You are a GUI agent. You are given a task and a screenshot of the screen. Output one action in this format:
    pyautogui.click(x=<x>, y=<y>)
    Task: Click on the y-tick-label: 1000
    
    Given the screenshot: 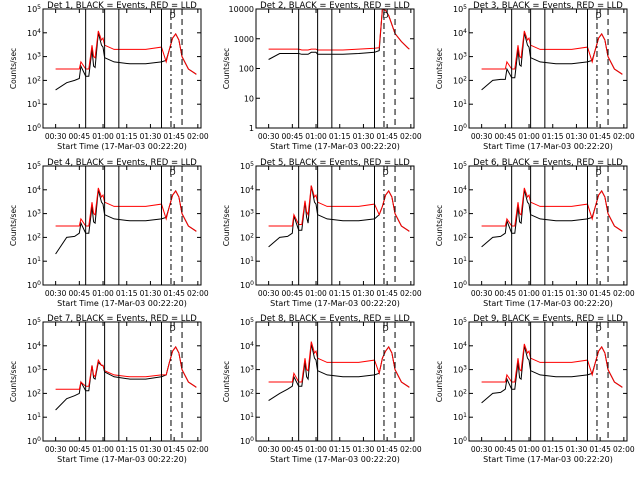 What is the action you would take?
    pyautogui.click(x=244, y=39)
    